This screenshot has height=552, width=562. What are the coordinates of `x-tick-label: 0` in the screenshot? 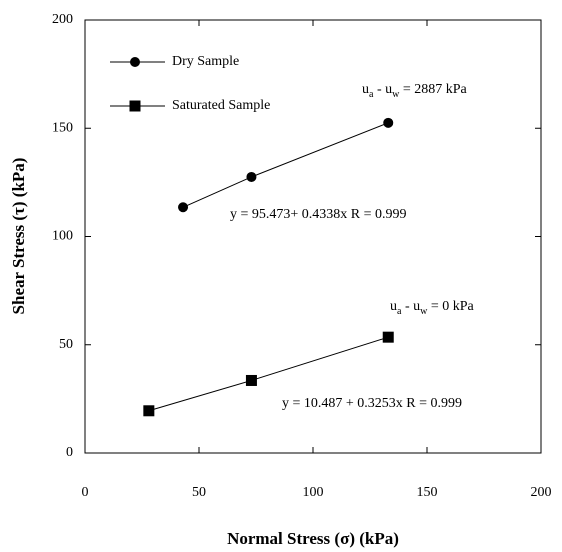 It's located at (85, 492).